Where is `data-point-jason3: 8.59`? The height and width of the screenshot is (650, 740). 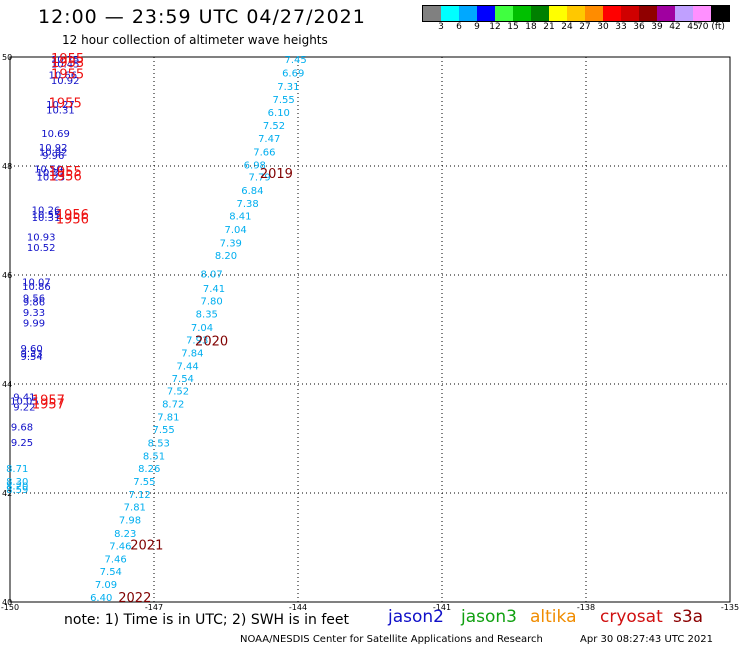 data-point-jason3: 8.59 is located at coordinates (17, 490).